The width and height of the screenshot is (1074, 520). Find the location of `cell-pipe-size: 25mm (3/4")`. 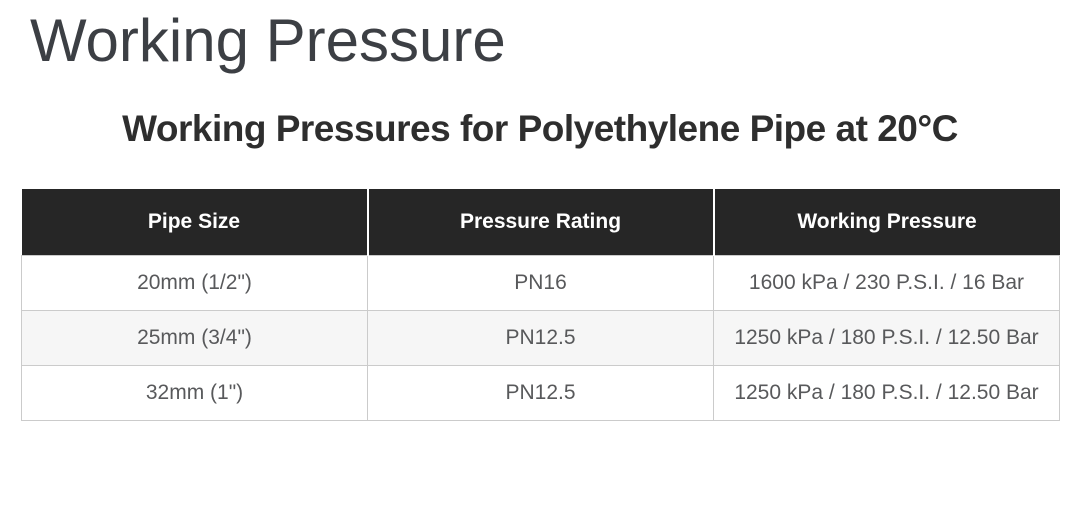

cell-pipe-size: 25mm (3/4") is located at coordinates (194, 337).